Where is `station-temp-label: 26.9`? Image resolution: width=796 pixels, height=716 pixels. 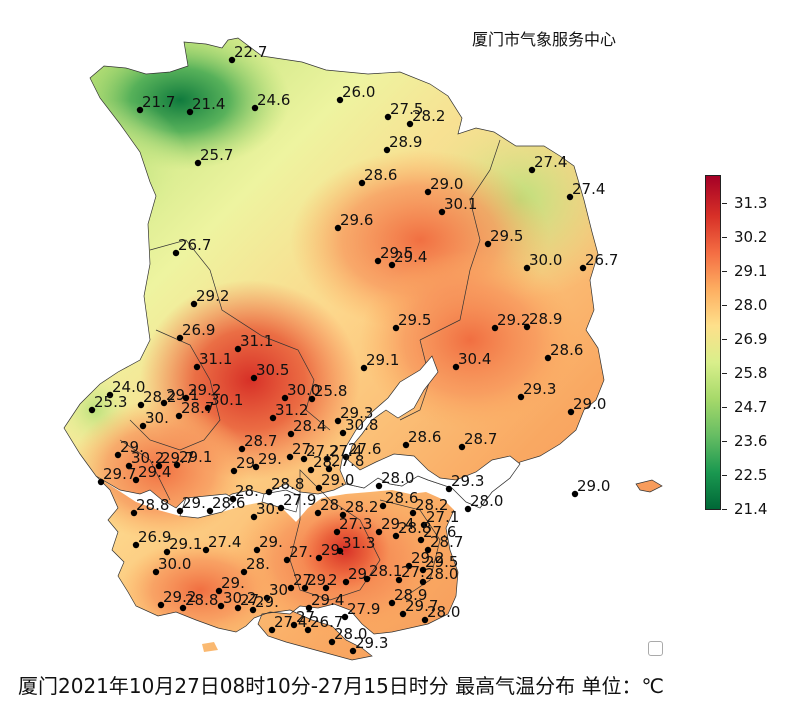 station-temp-label: 26.9 is located at coordinates (198, 330).